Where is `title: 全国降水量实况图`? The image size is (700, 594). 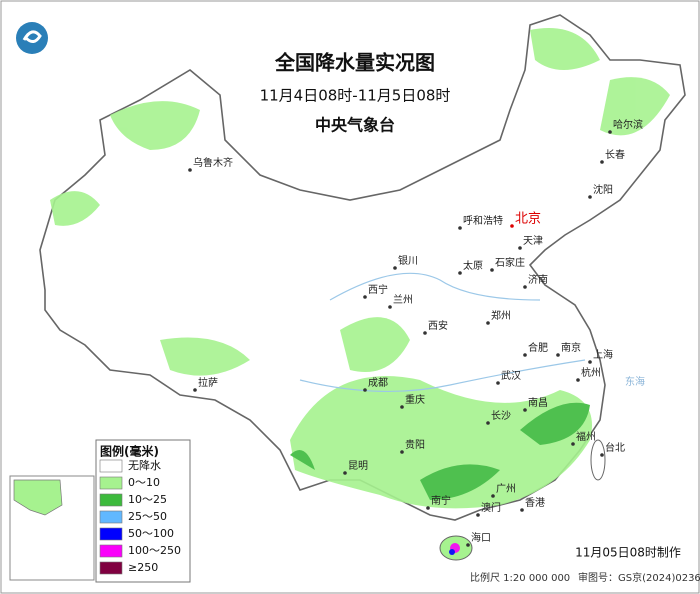 title: 全国降水量实况图 is located at coordinates (354, 63).